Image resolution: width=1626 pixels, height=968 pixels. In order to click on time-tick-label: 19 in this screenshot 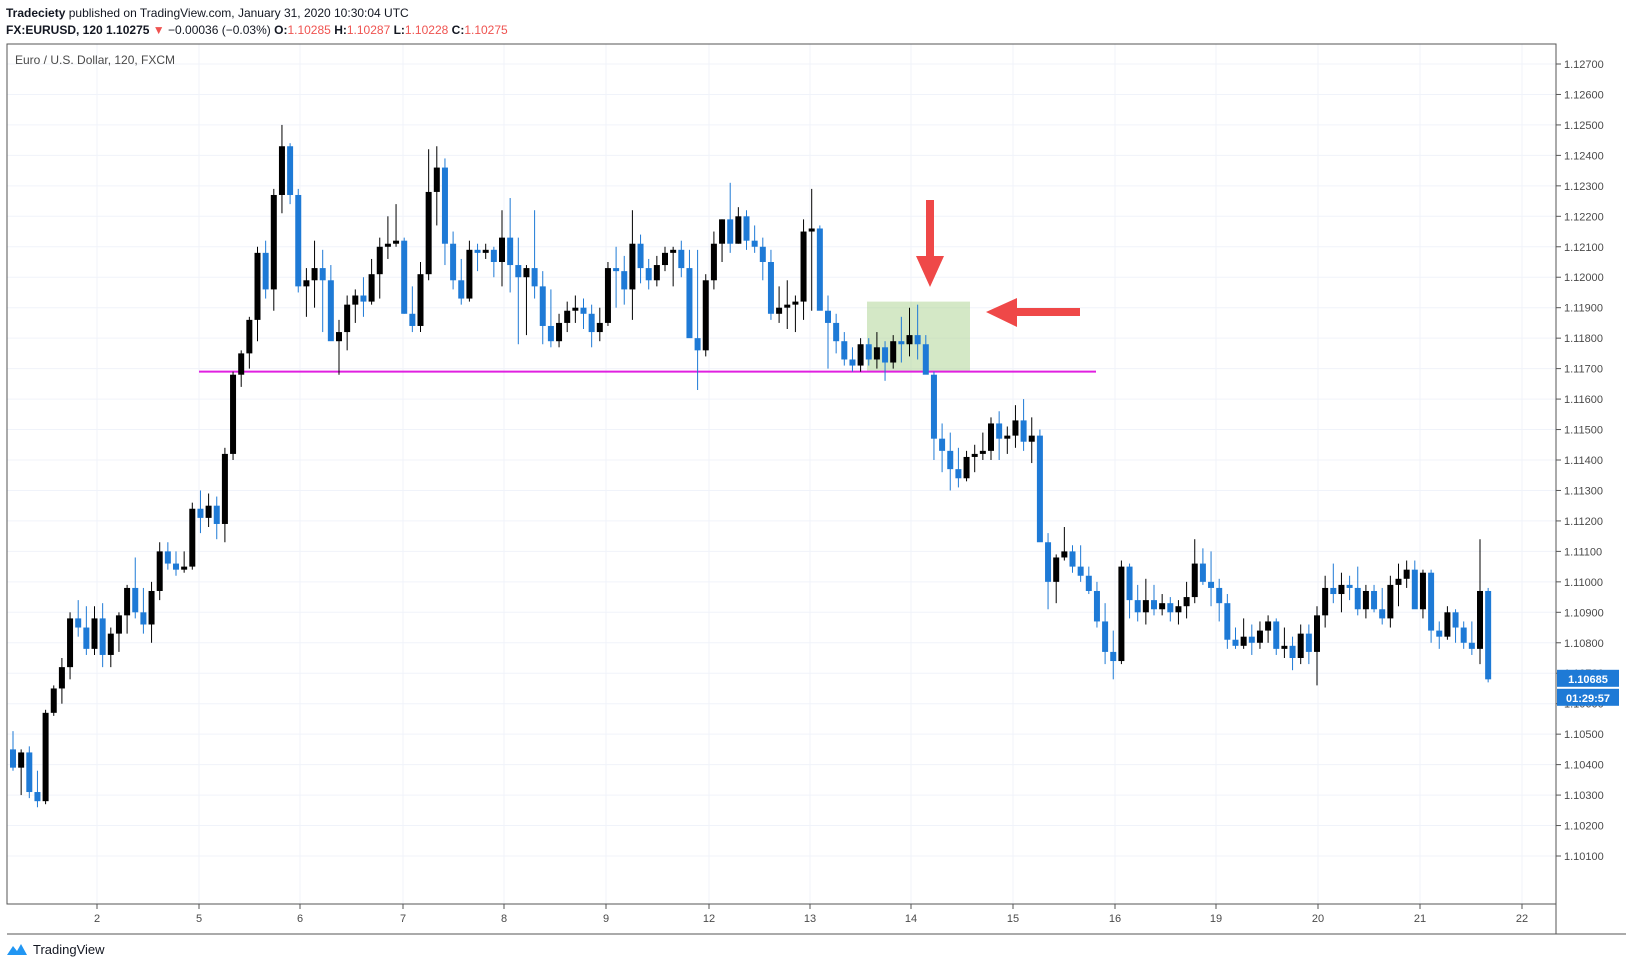, I will do `click(1216, 919)`.